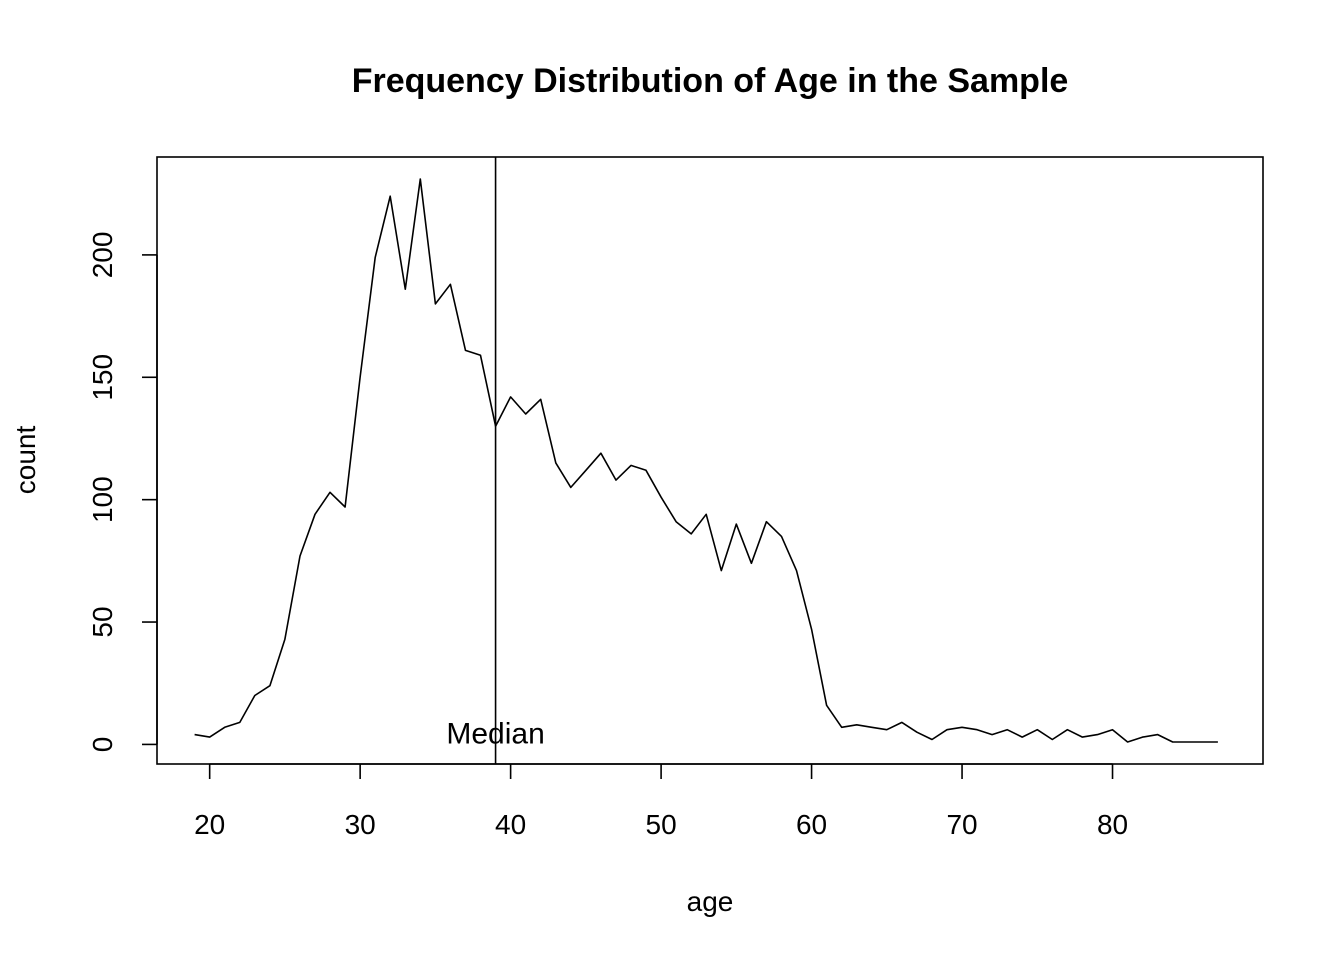 Image resolution: width=1344 pixels, height=960 pixels. Describe the element at coordinates (102, 377) in the screenshot. I see `y-tick-label: 150` at that location.